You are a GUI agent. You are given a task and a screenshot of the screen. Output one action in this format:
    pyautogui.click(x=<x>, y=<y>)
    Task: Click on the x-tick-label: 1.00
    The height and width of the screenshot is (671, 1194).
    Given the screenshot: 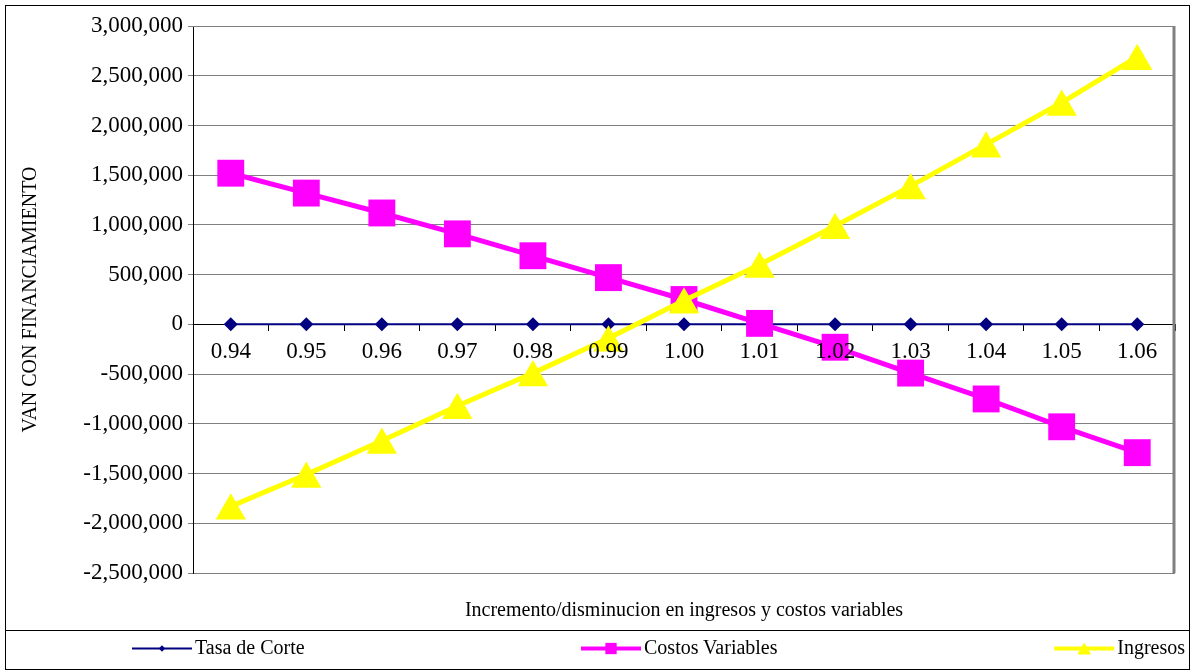 What is the action you would take?
    pyautogui.click(x=684, y=351)
    